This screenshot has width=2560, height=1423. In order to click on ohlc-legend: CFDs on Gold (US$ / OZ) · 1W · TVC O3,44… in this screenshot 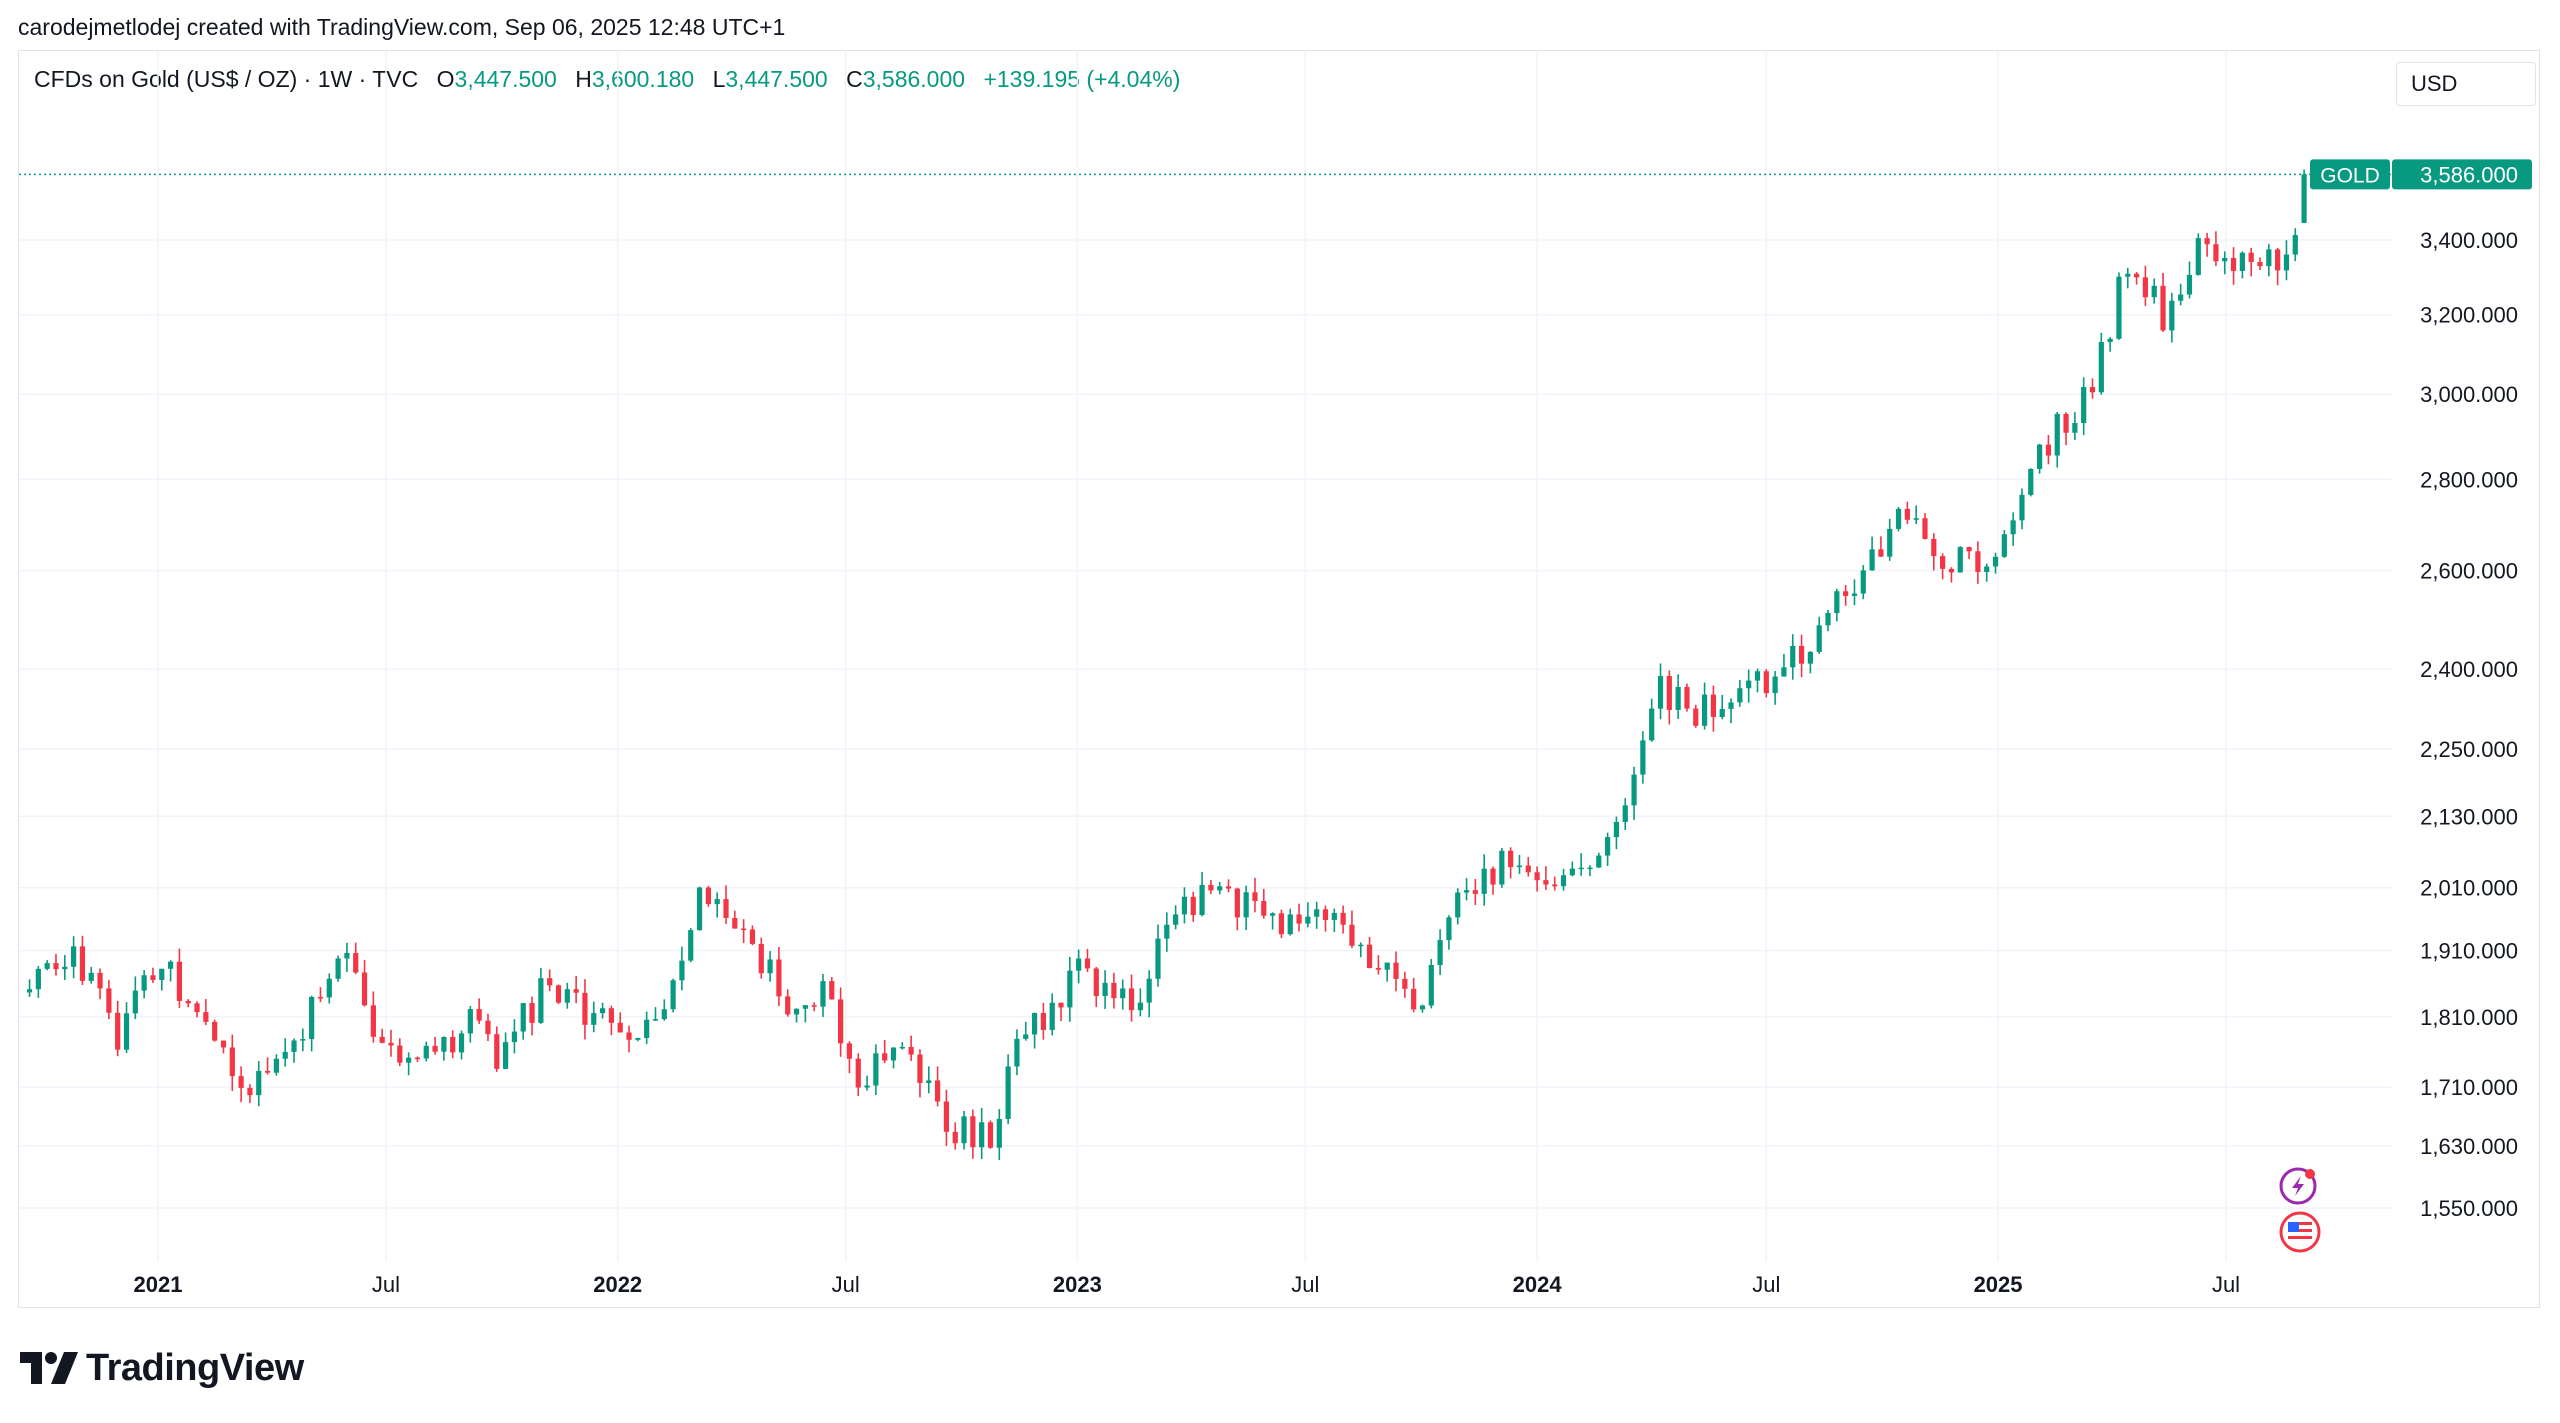, I will do `click(607, 79)`.